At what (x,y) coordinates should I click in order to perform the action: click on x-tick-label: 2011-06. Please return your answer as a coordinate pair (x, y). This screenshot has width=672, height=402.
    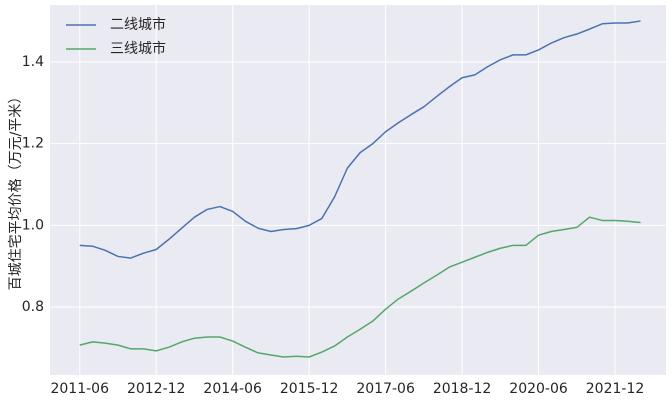
    Looking at the image, I should click on (79, 389).